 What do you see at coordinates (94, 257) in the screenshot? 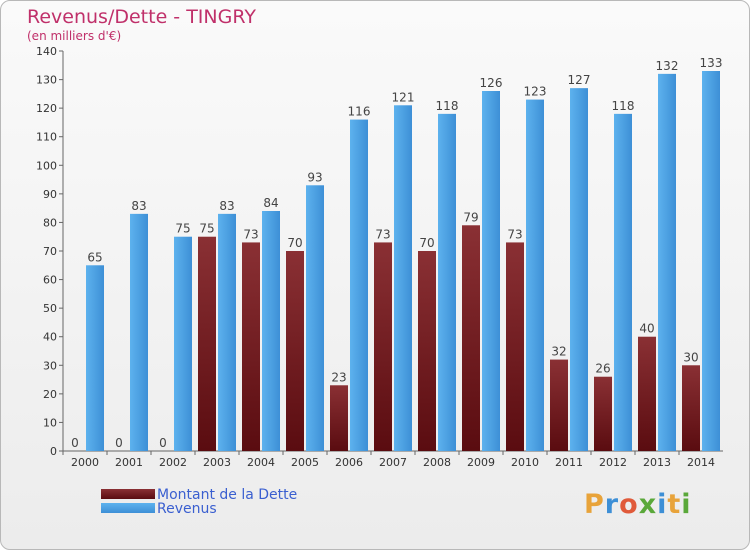
I see `data-label-revenue: 65` at bounding box center [94, 257].